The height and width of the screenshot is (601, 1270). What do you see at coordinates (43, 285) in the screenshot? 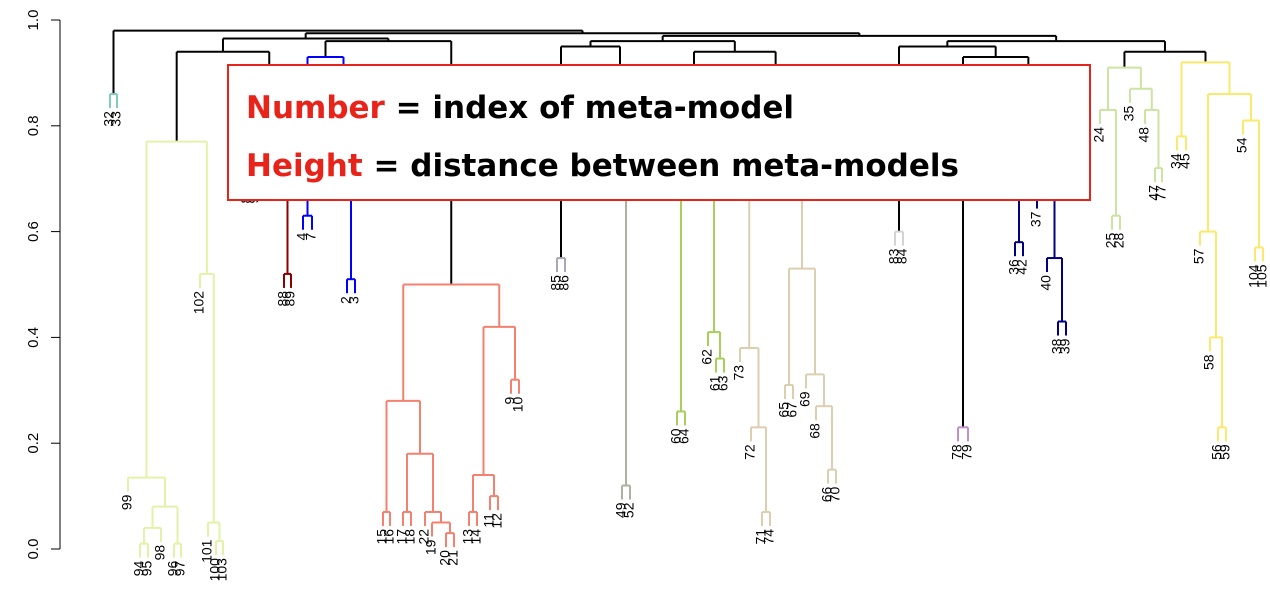
I see `y-axis: 0.0 0.2 0.4 0.6 0.8 1.0` at bounding box center [43, 285].